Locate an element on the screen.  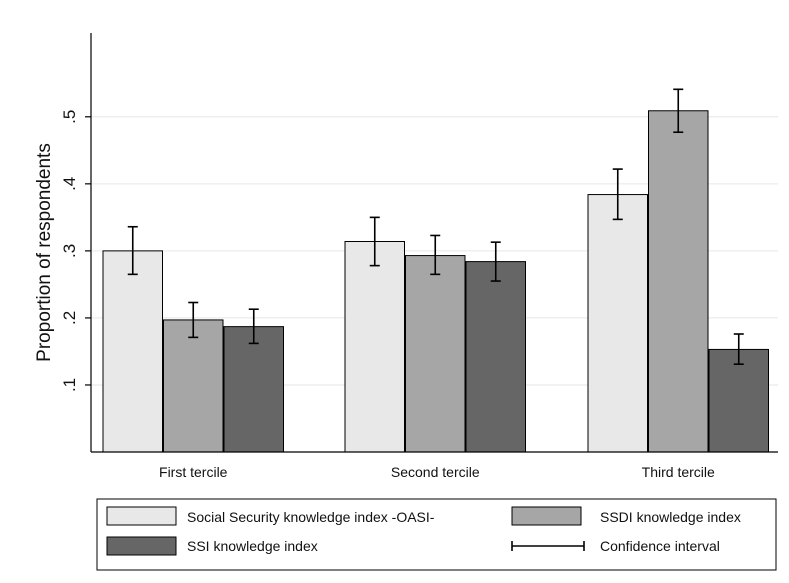
y-tick-label-3: .4 is located at coordinates (69, 184).